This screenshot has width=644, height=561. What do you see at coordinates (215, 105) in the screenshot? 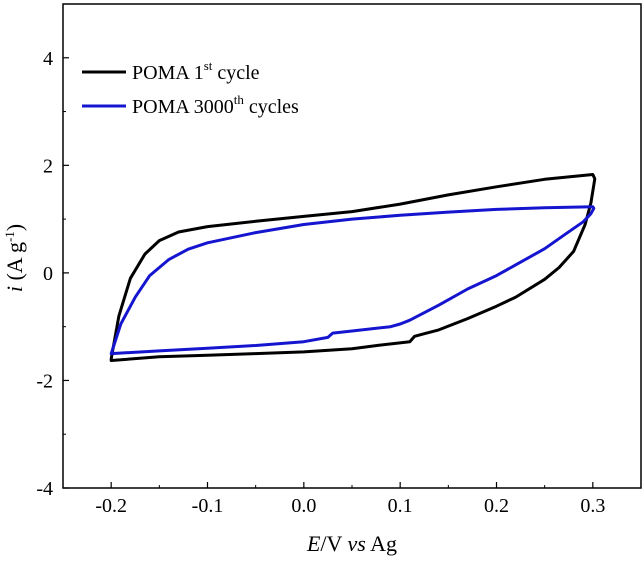
I see `legend-label: POMA 3000th cycles` at bounding box center [215, 105].